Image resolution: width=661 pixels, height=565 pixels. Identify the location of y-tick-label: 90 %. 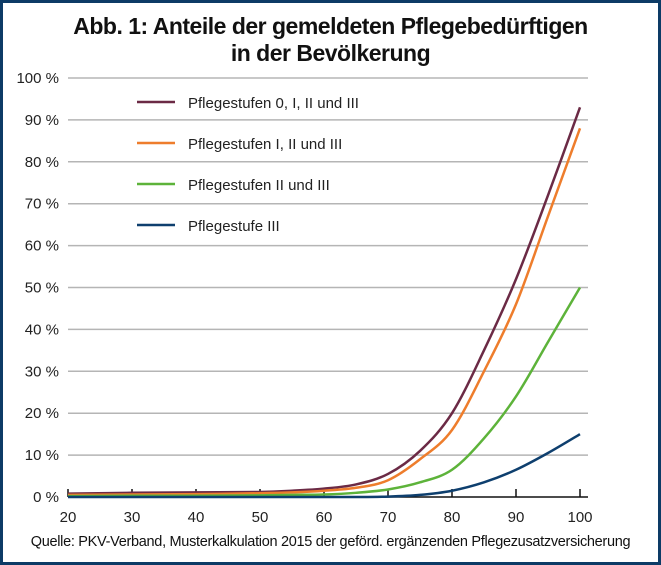
(42, 120).